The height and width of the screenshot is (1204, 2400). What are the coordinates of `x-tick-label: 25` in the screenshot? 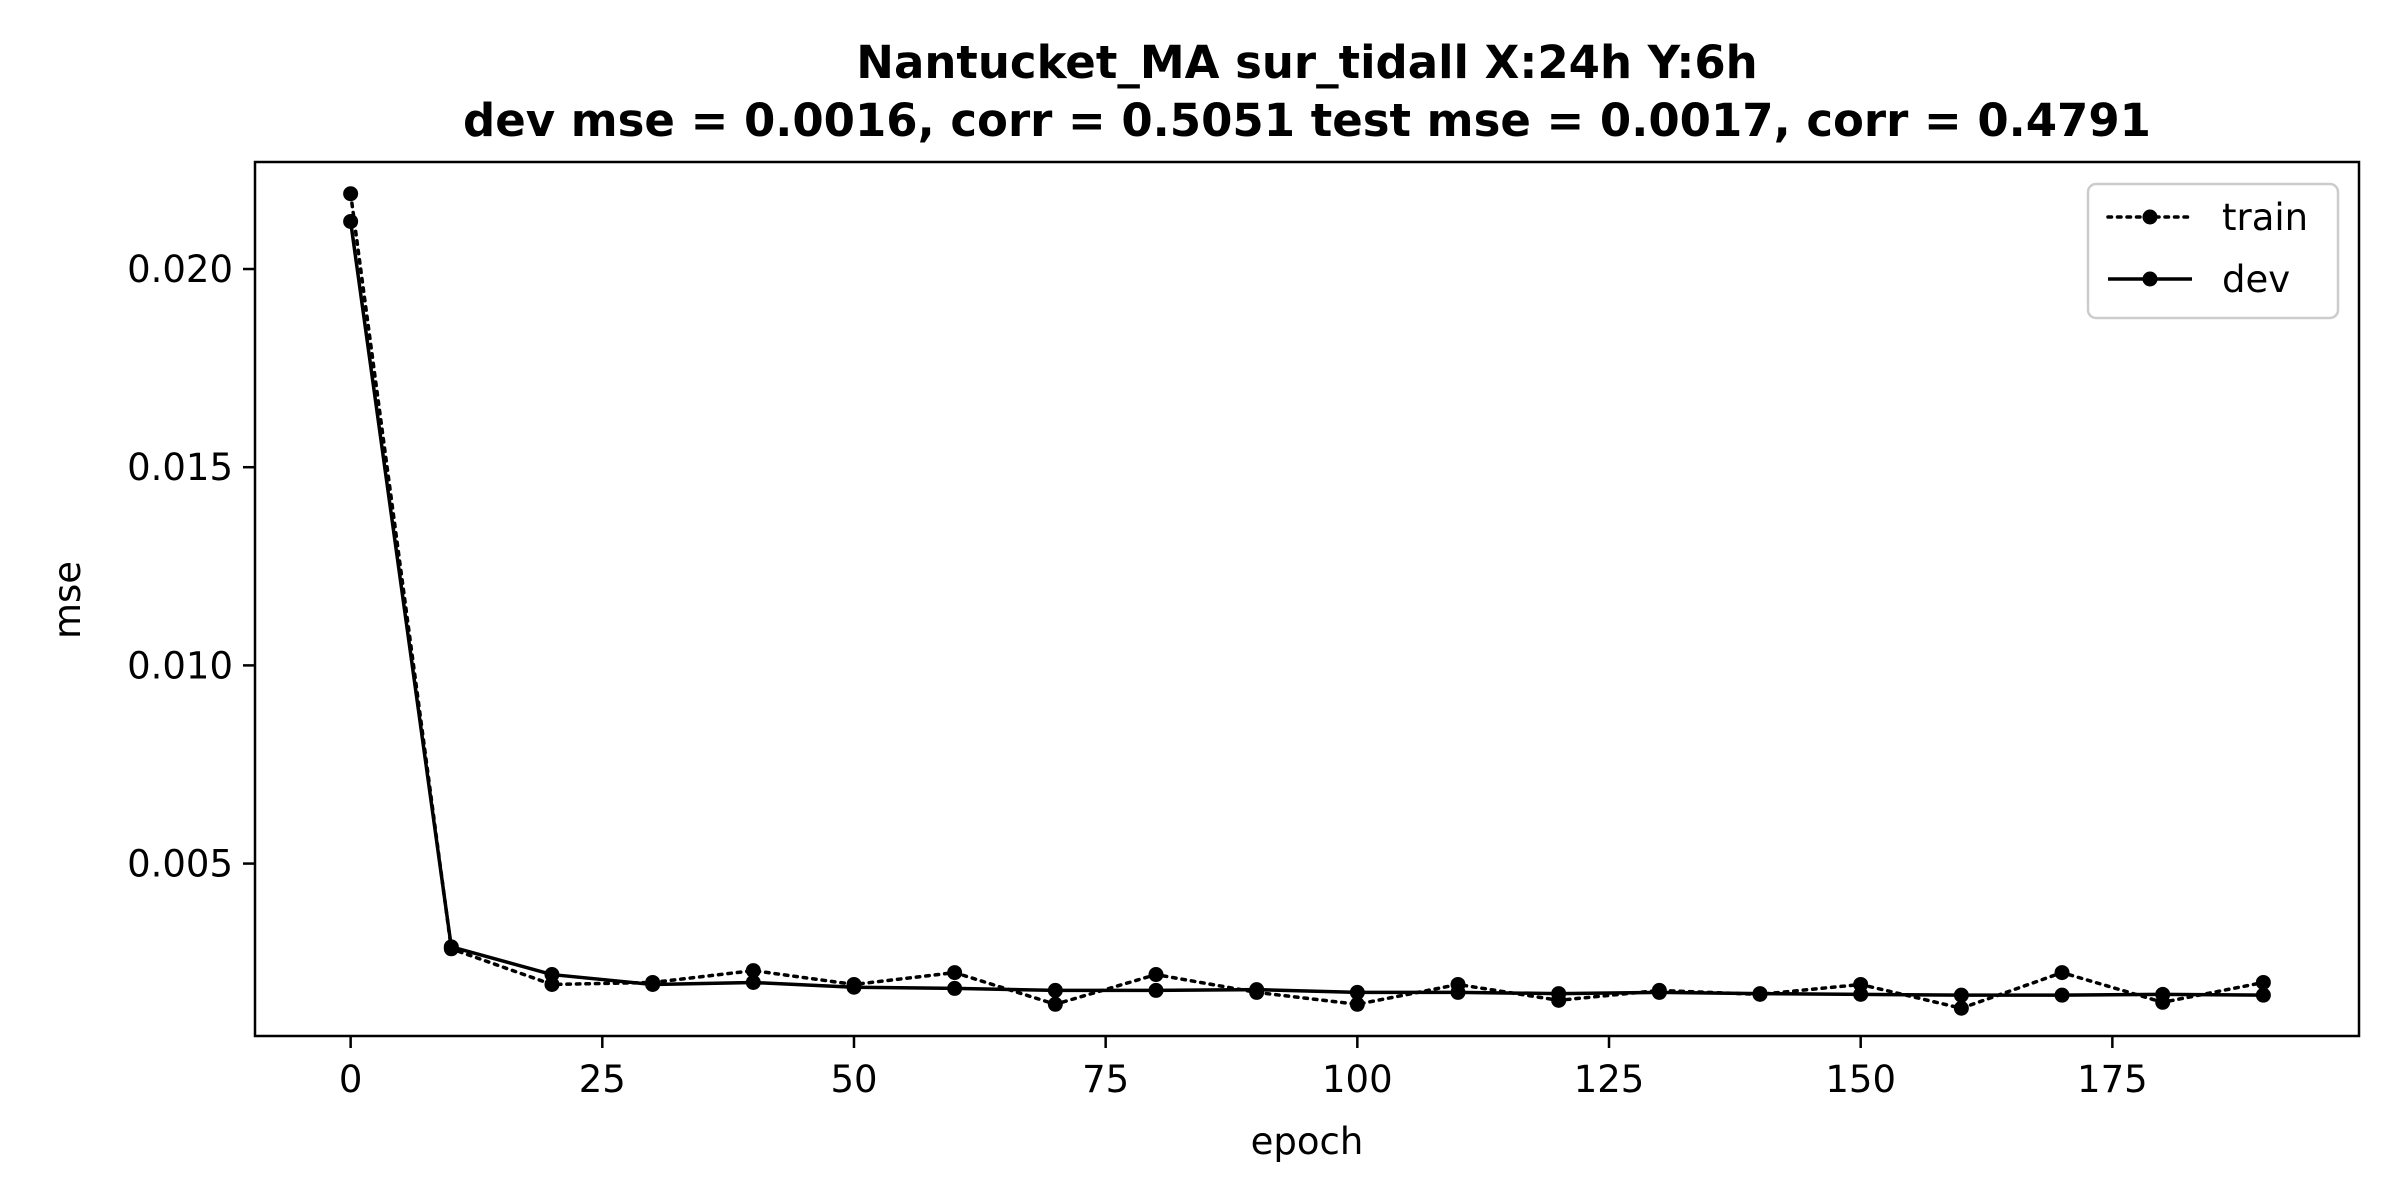 It's located at (602, 1079).